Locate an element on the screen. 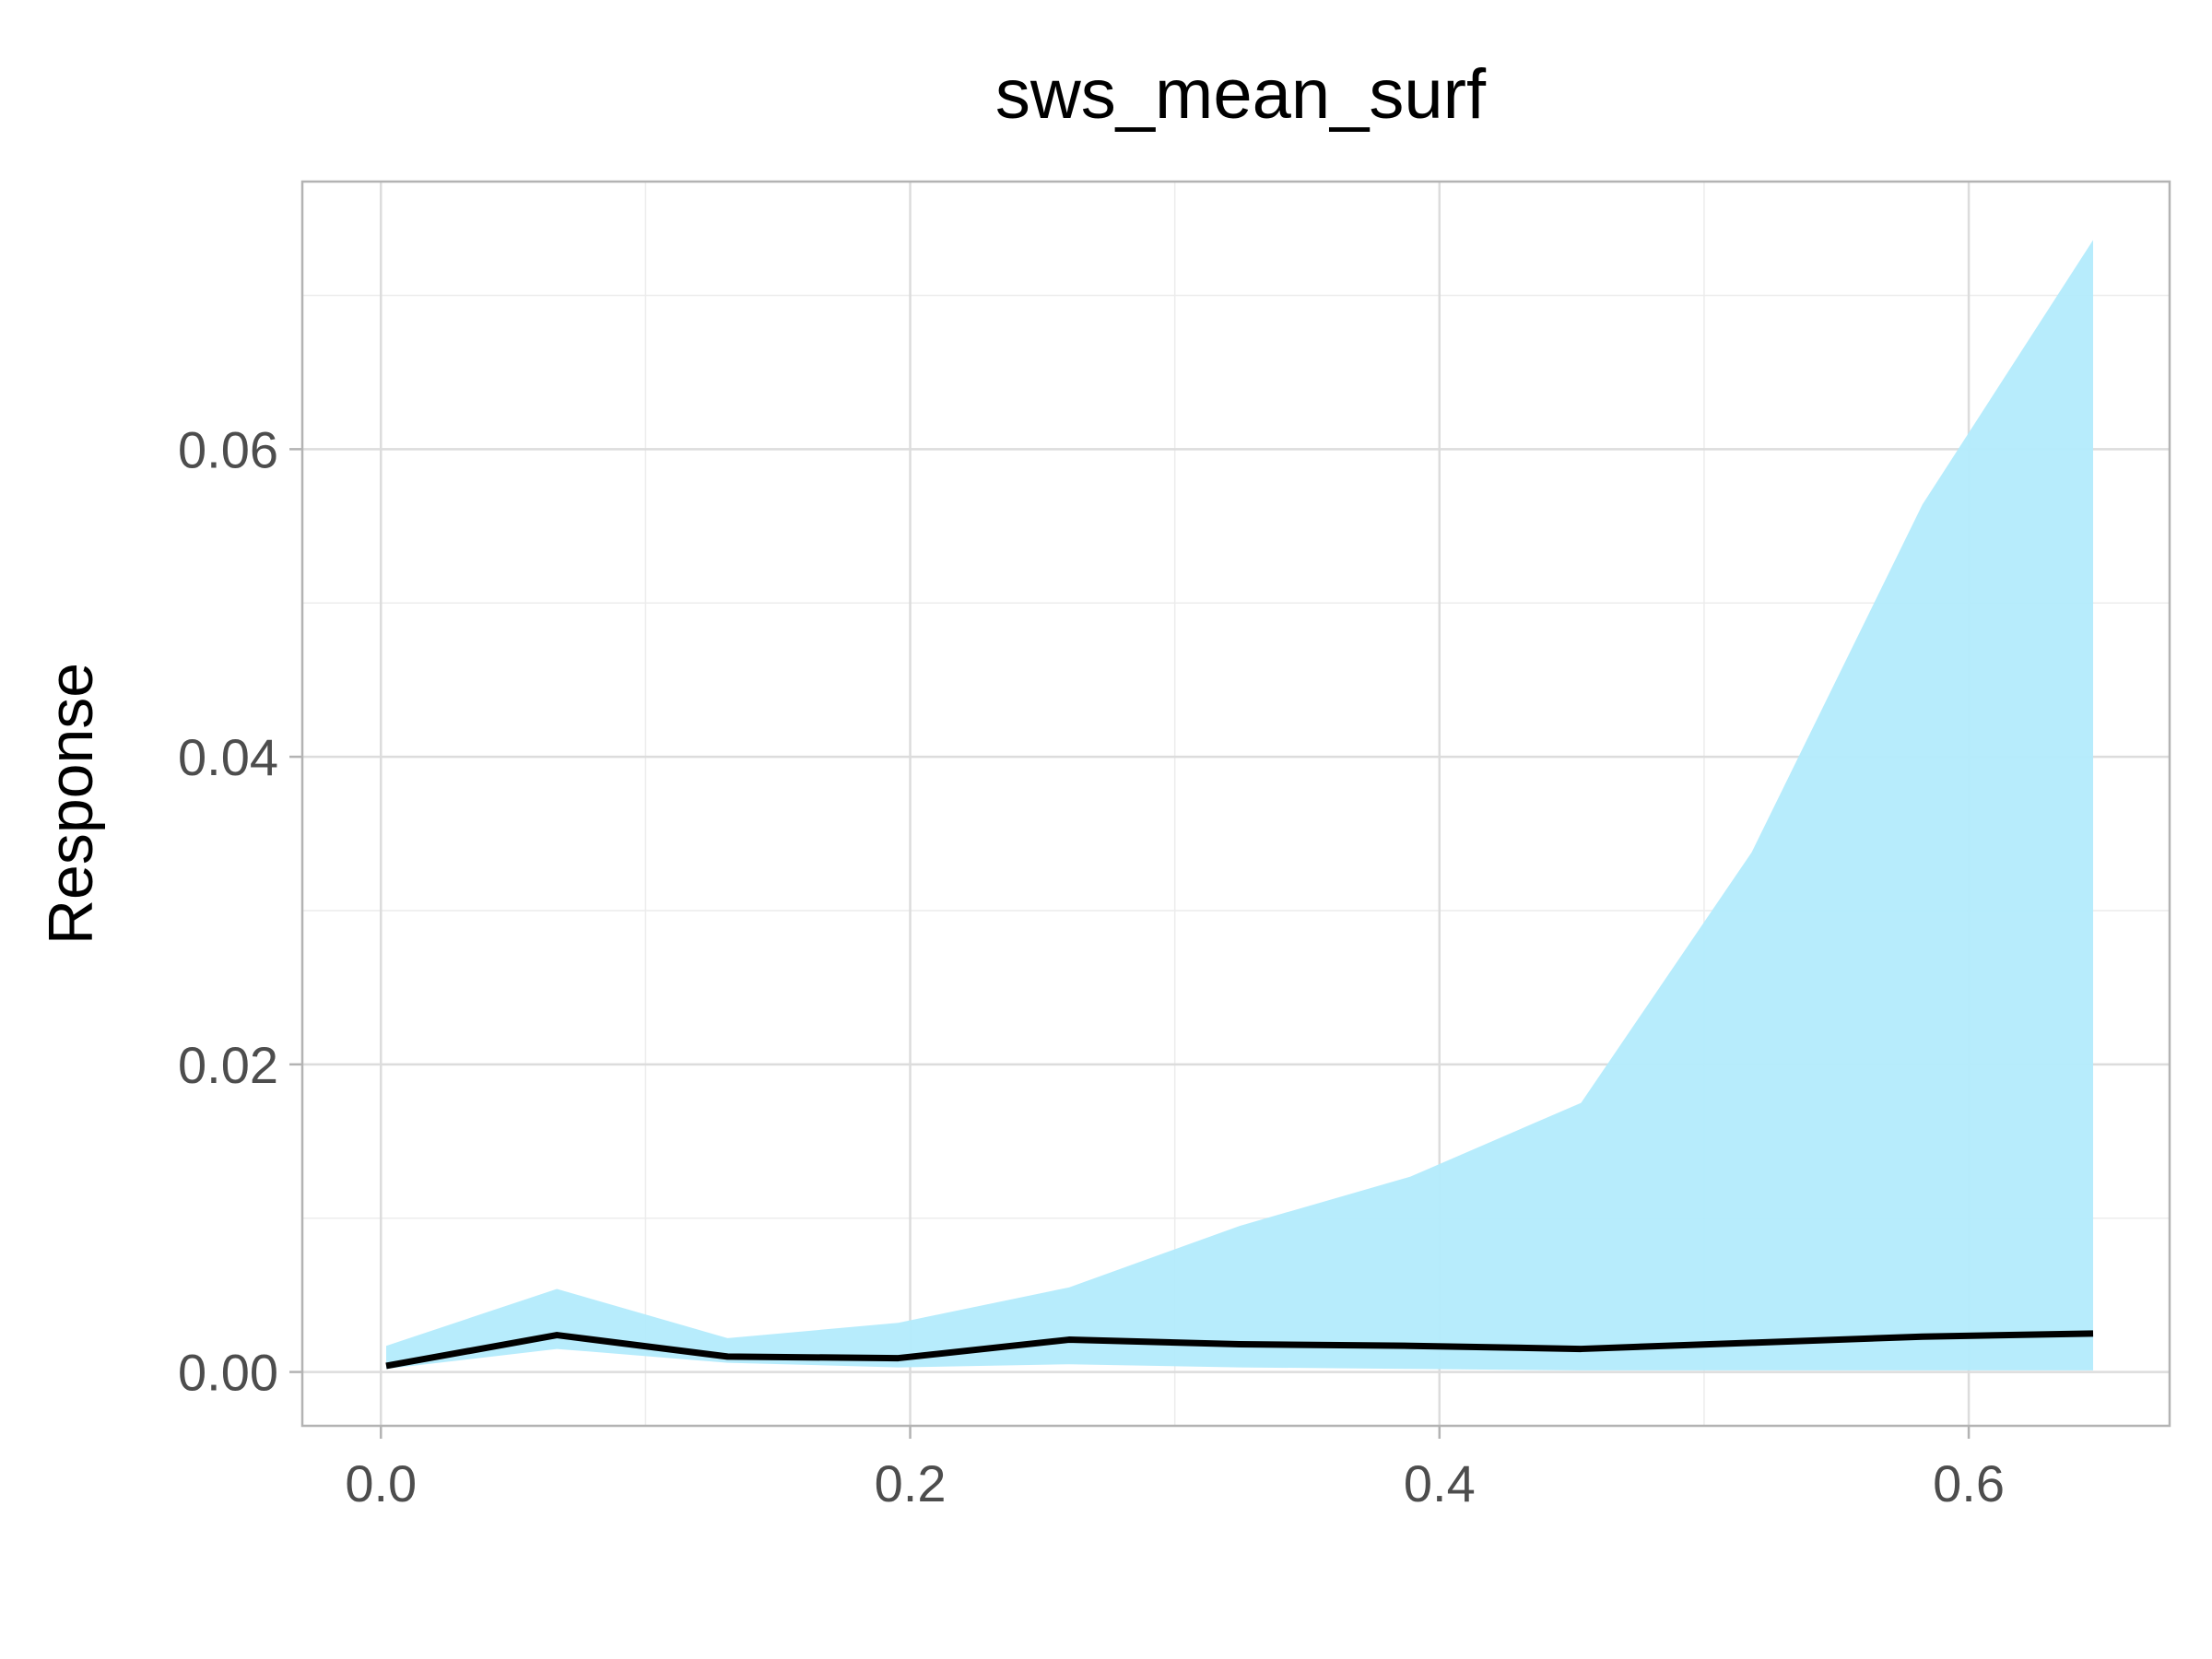 Image resolution: width=2212 pixels, height=1659 pixels. x-tick-label: 0.0 is located at coordinates (381, 1483).